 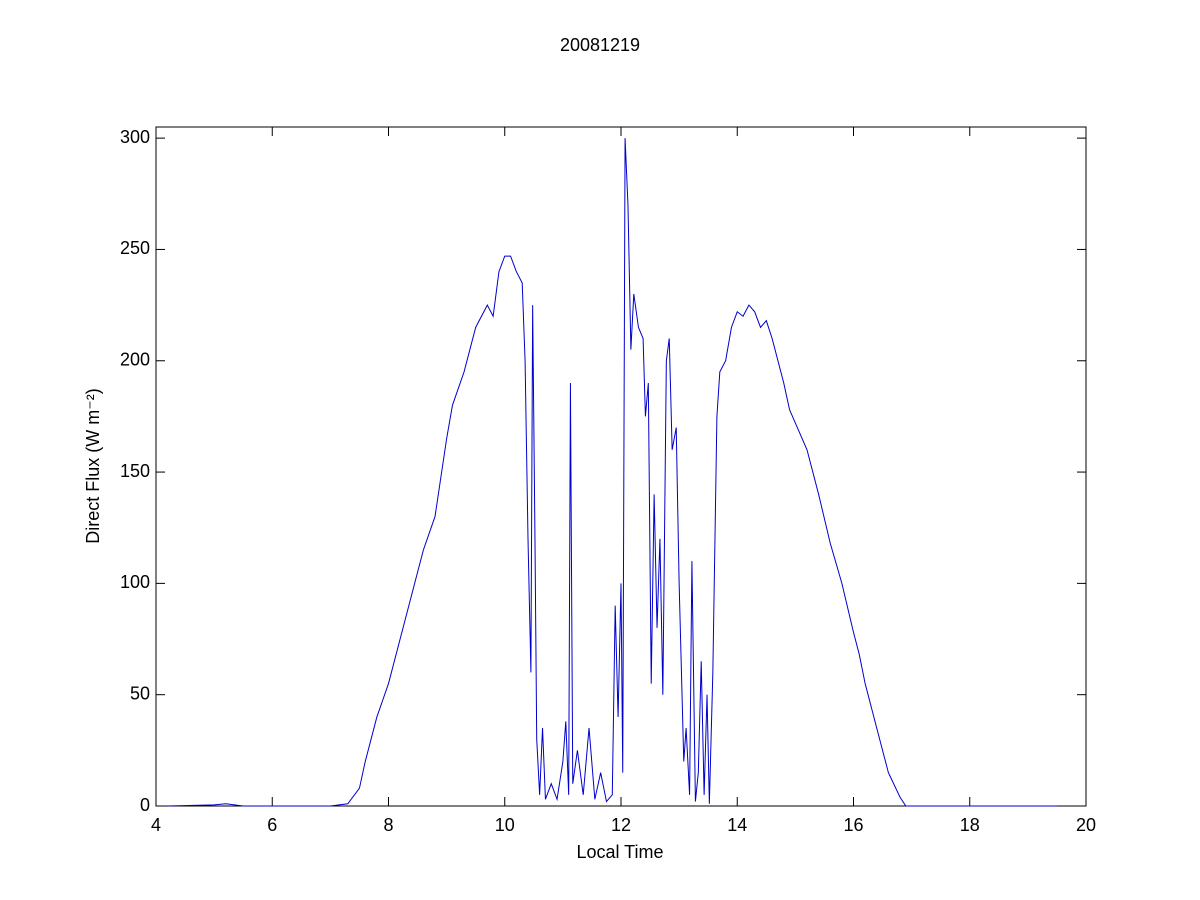 I want to click on y-axis-label: Direct Flux (W m⁻²), so click(x=93, y=465).